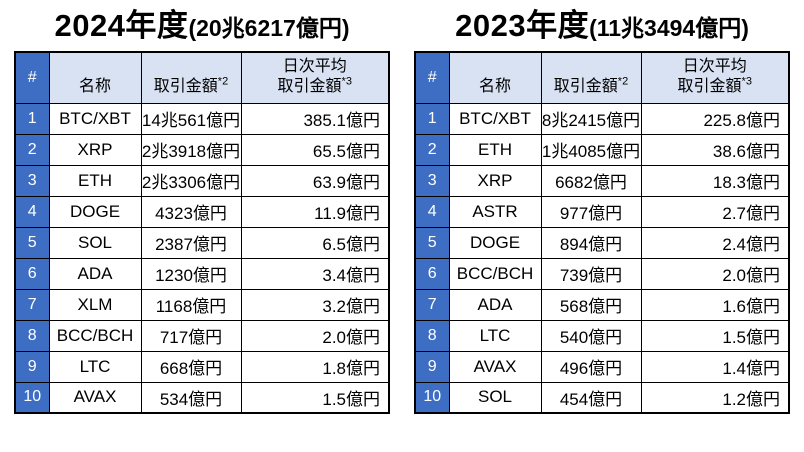  What do you see at coordinates (315, 242) in the screenshot?
I see `daily-average-cell: 6.5億円` at bounding box center [315, 242].